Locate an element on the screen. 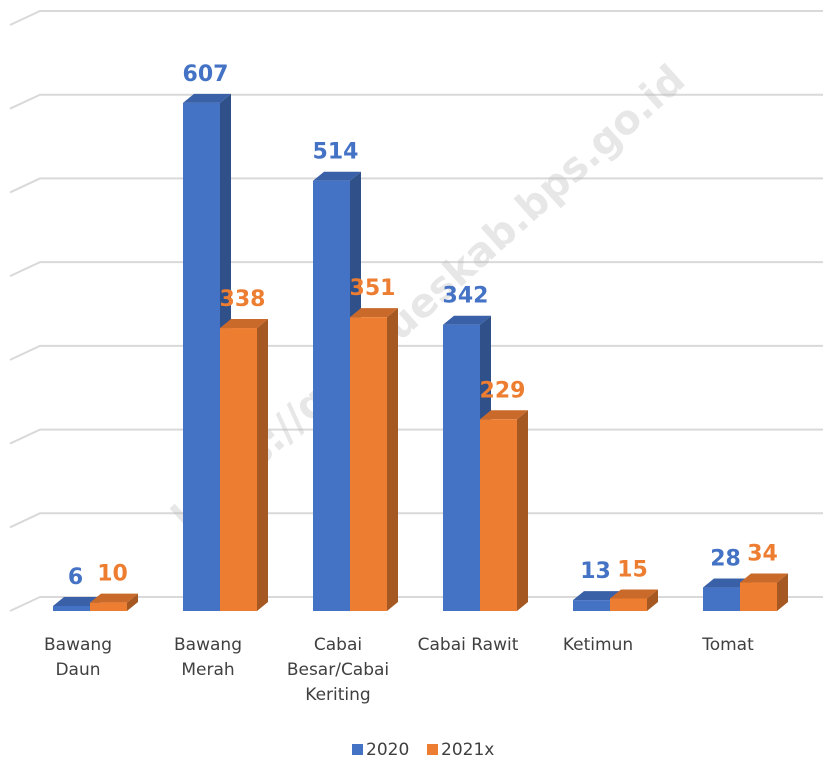 This screenshot has width=823, height=763. value-label: 28 is located at coordinates (725, 559).